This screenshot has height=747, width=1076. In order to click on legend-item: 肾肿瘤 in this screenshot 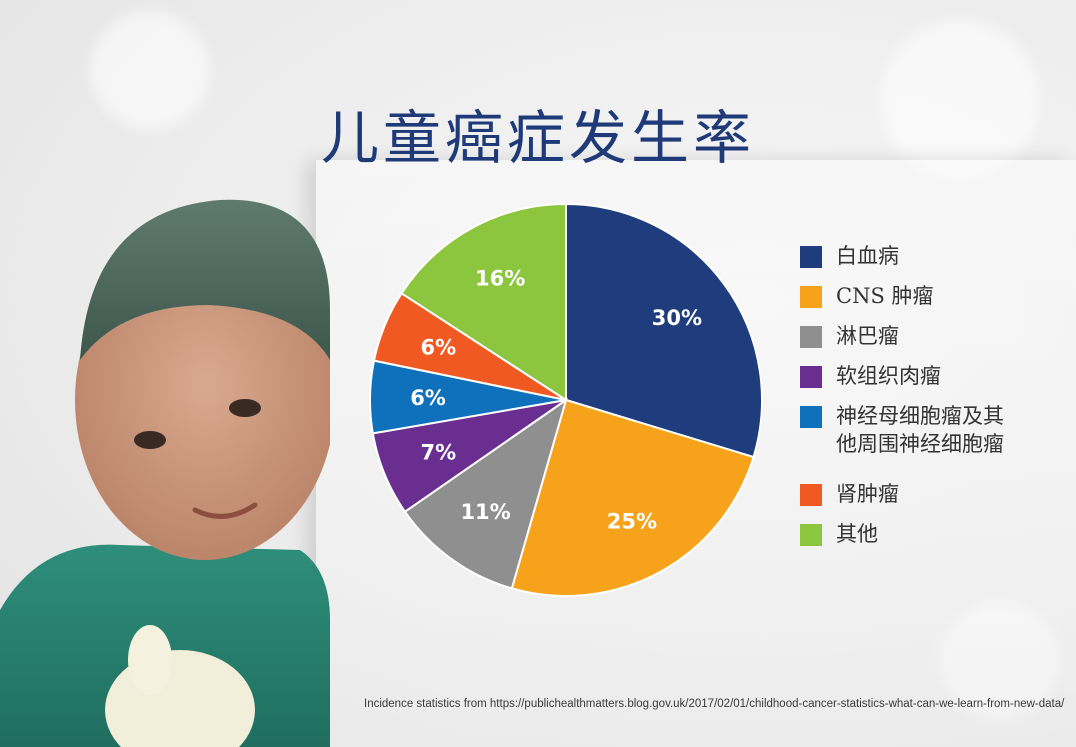, I will do `click(902, 494)`.